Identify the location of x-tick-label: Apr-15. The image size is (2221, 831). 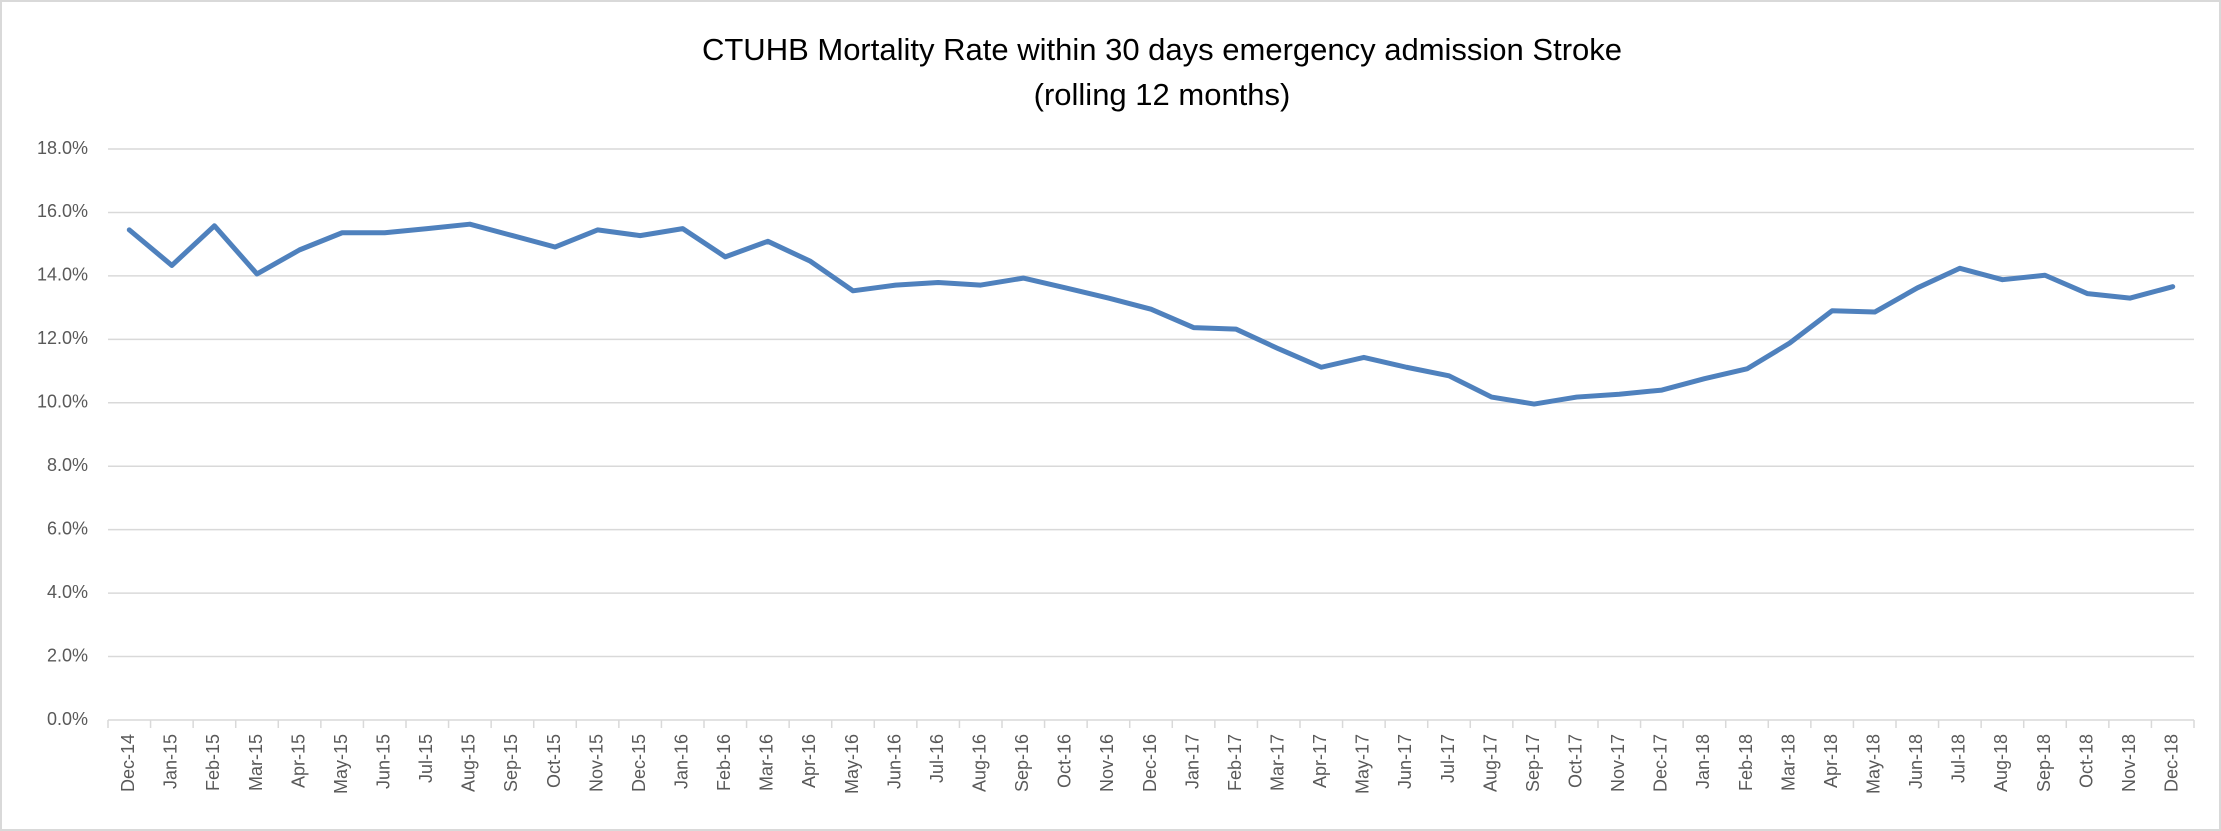
(298, 761).